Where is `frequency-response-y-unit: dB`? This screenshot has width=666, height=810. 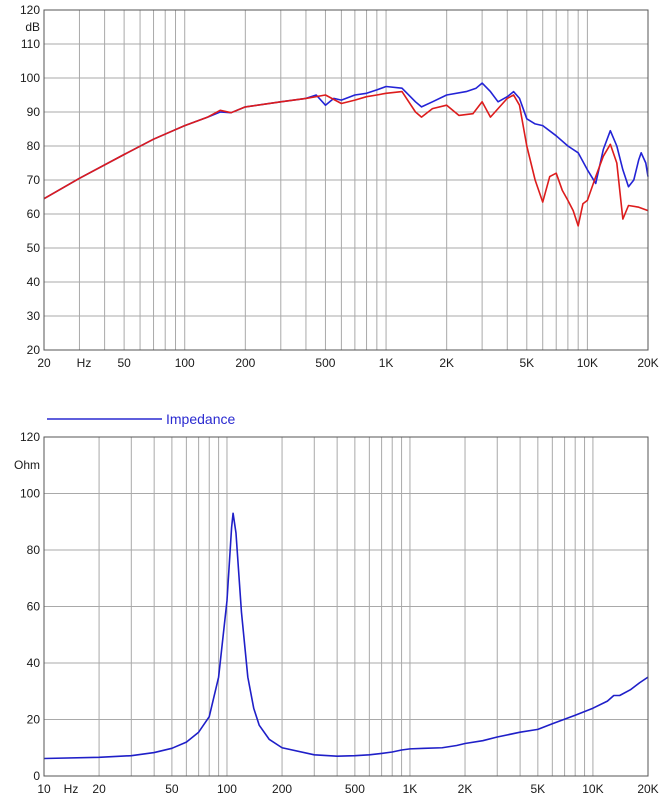
frequency-response-y-unit: dB is located at coordinates (32, 27).